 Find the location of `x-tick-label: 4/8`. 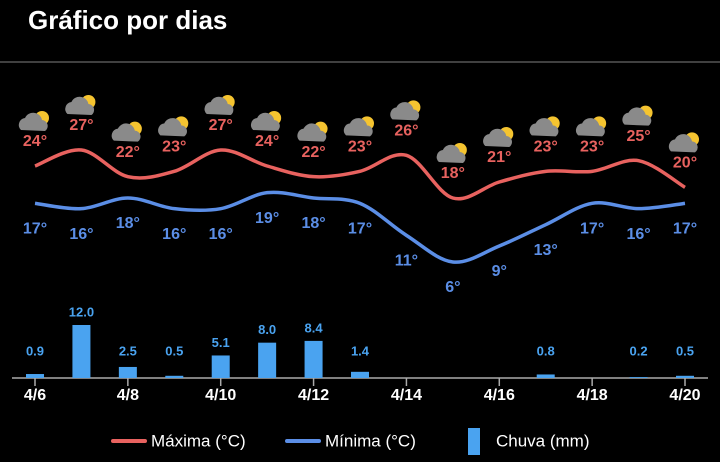

x-tick-label: 4/8 is located at coordinates (128, 395).